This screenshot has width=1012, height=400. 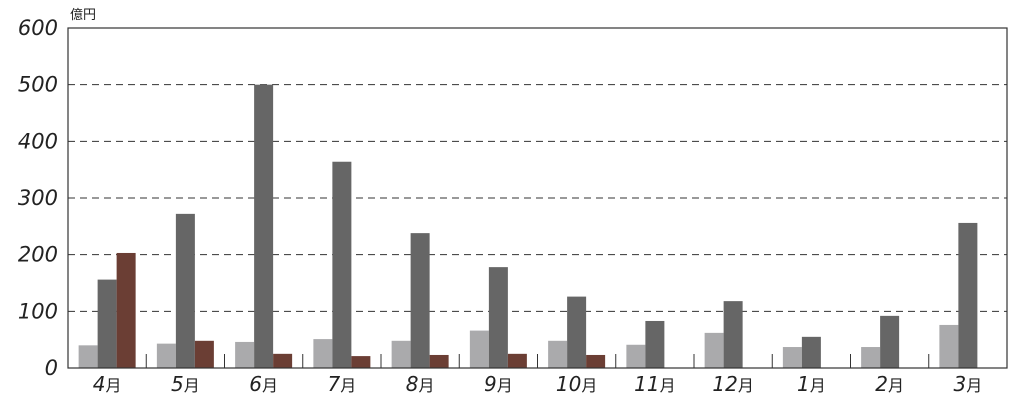 What do you see at coordinates (412, 384) in the screenshot?
I see `x-tick-number: 8` at bounding box center [412, 384].